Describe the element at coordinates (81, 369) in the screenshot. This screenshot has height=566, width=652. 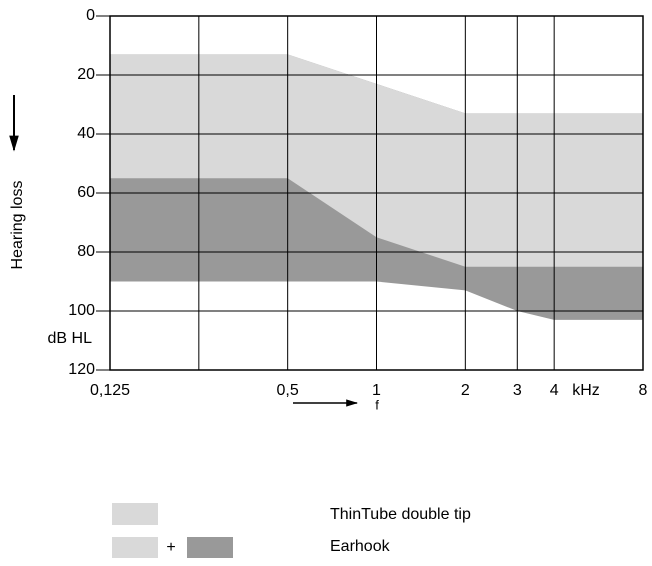
I see `y-tick-label: 120` at that location.